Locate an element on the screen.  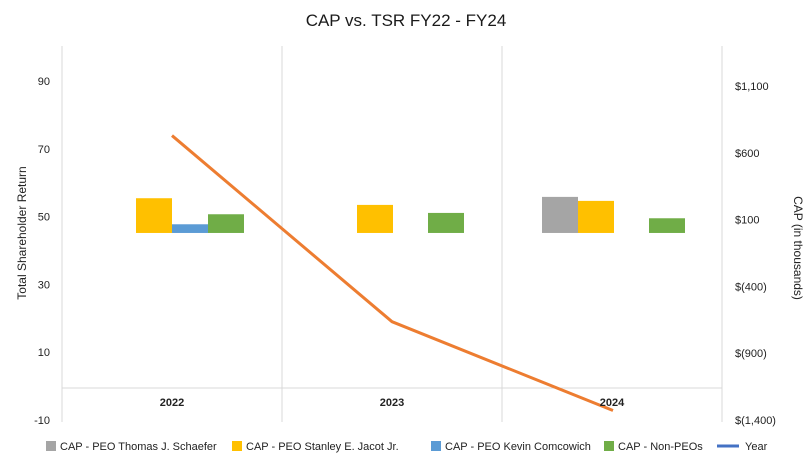
bar-cap-non-peos-2024 is located at coordinates (667, 225).